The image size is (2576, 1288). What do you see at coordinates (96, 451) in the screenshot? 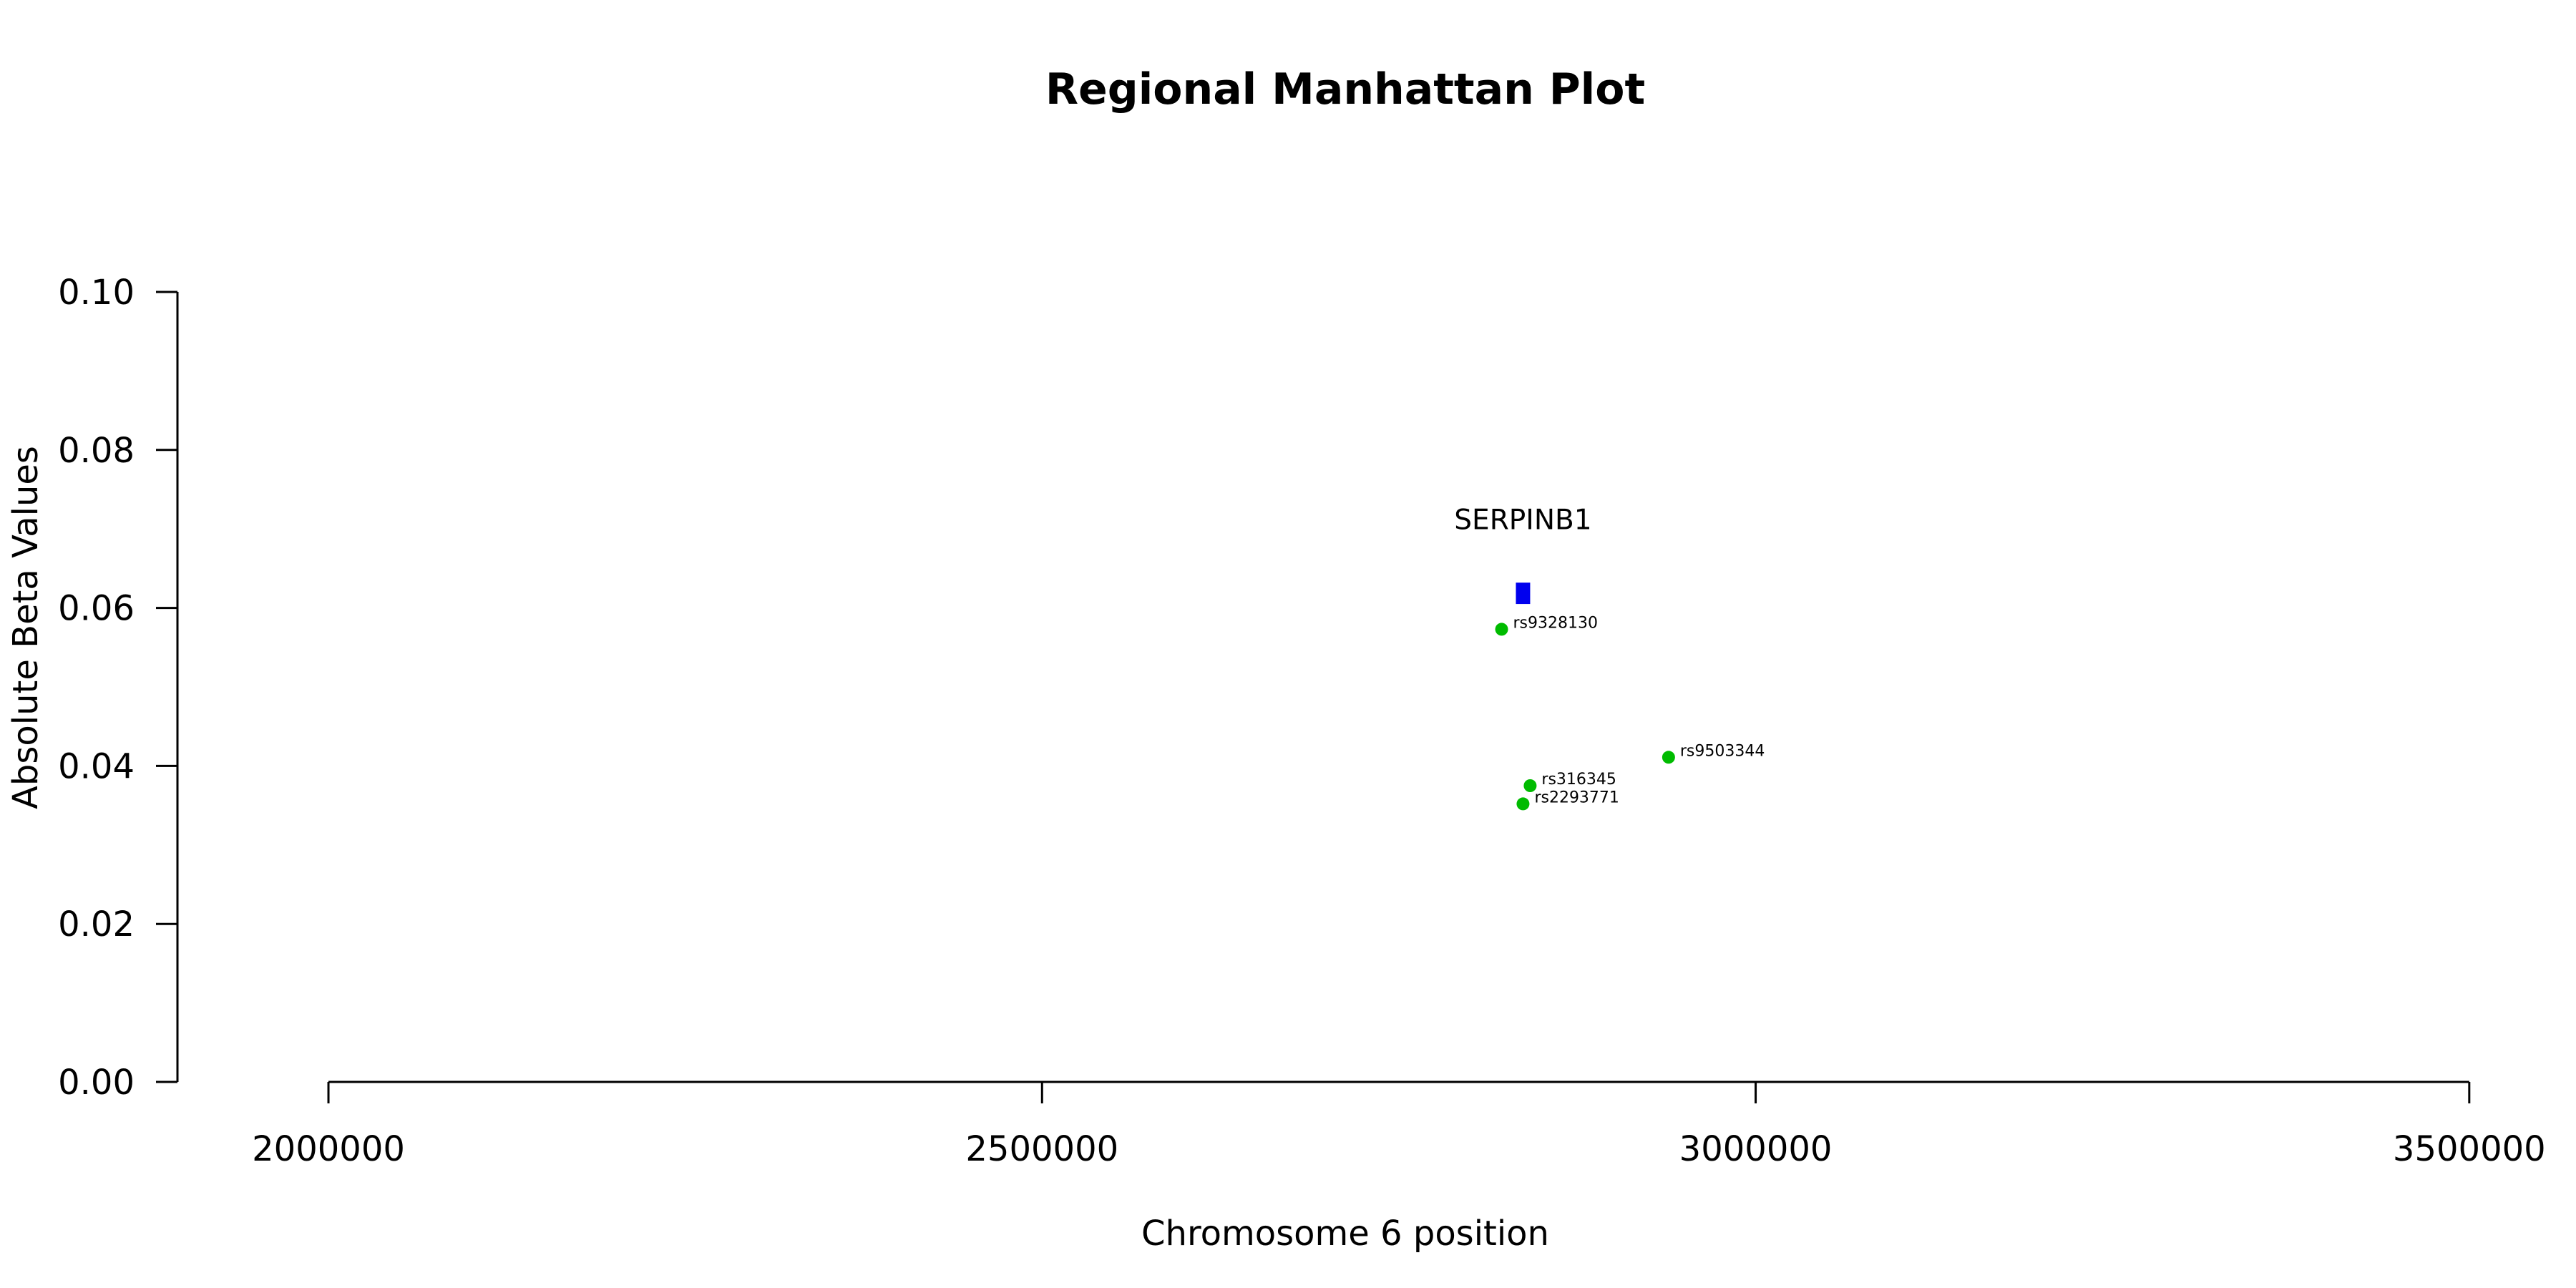
I see `y-tick-label: 0.08` at bounding box center [96, 451].